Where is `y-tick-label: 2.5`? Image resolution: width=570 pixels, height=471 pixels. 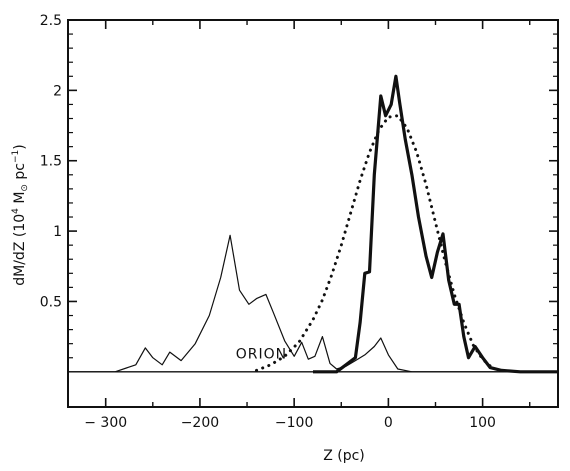 y-tick-label: 2.5 is located at coordinates (51, 21).